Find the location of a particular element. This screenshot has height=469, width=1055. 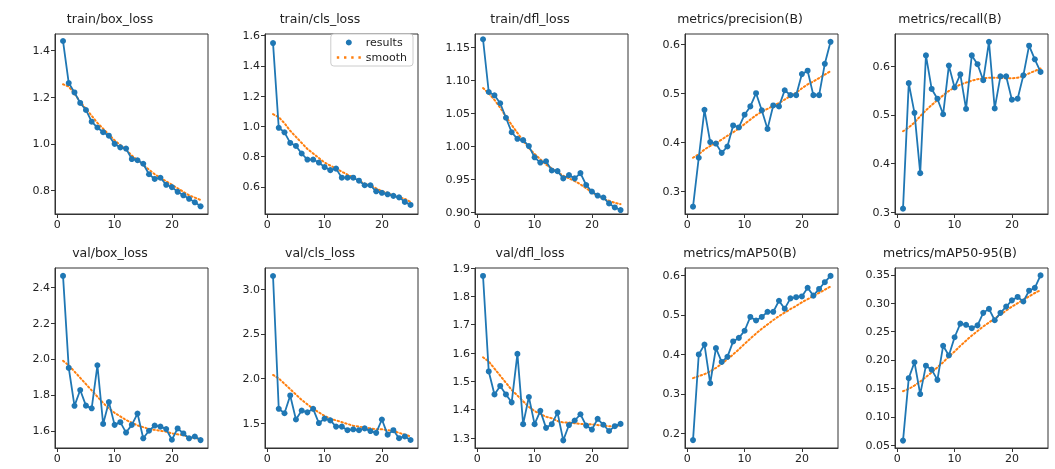

chart-title: val/dfl_loss is located at coordinates (530, 252).